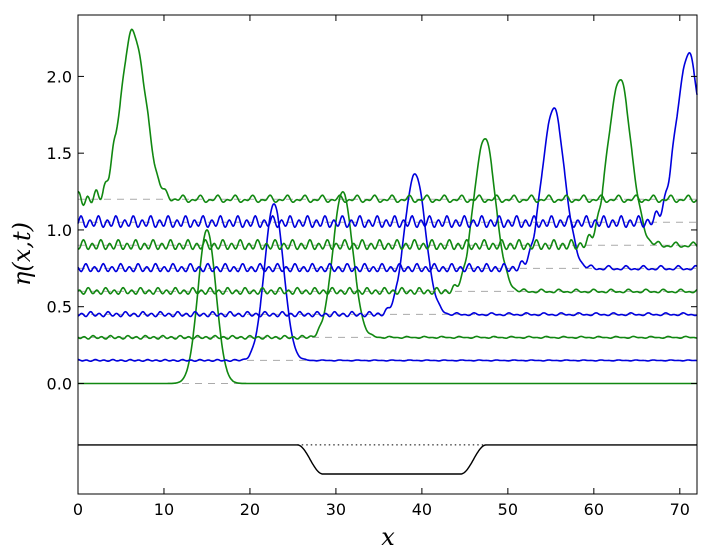 The width and height of the screenshot is (716, 556). I want to click on x-tick-label: 20, so click(250, 509).